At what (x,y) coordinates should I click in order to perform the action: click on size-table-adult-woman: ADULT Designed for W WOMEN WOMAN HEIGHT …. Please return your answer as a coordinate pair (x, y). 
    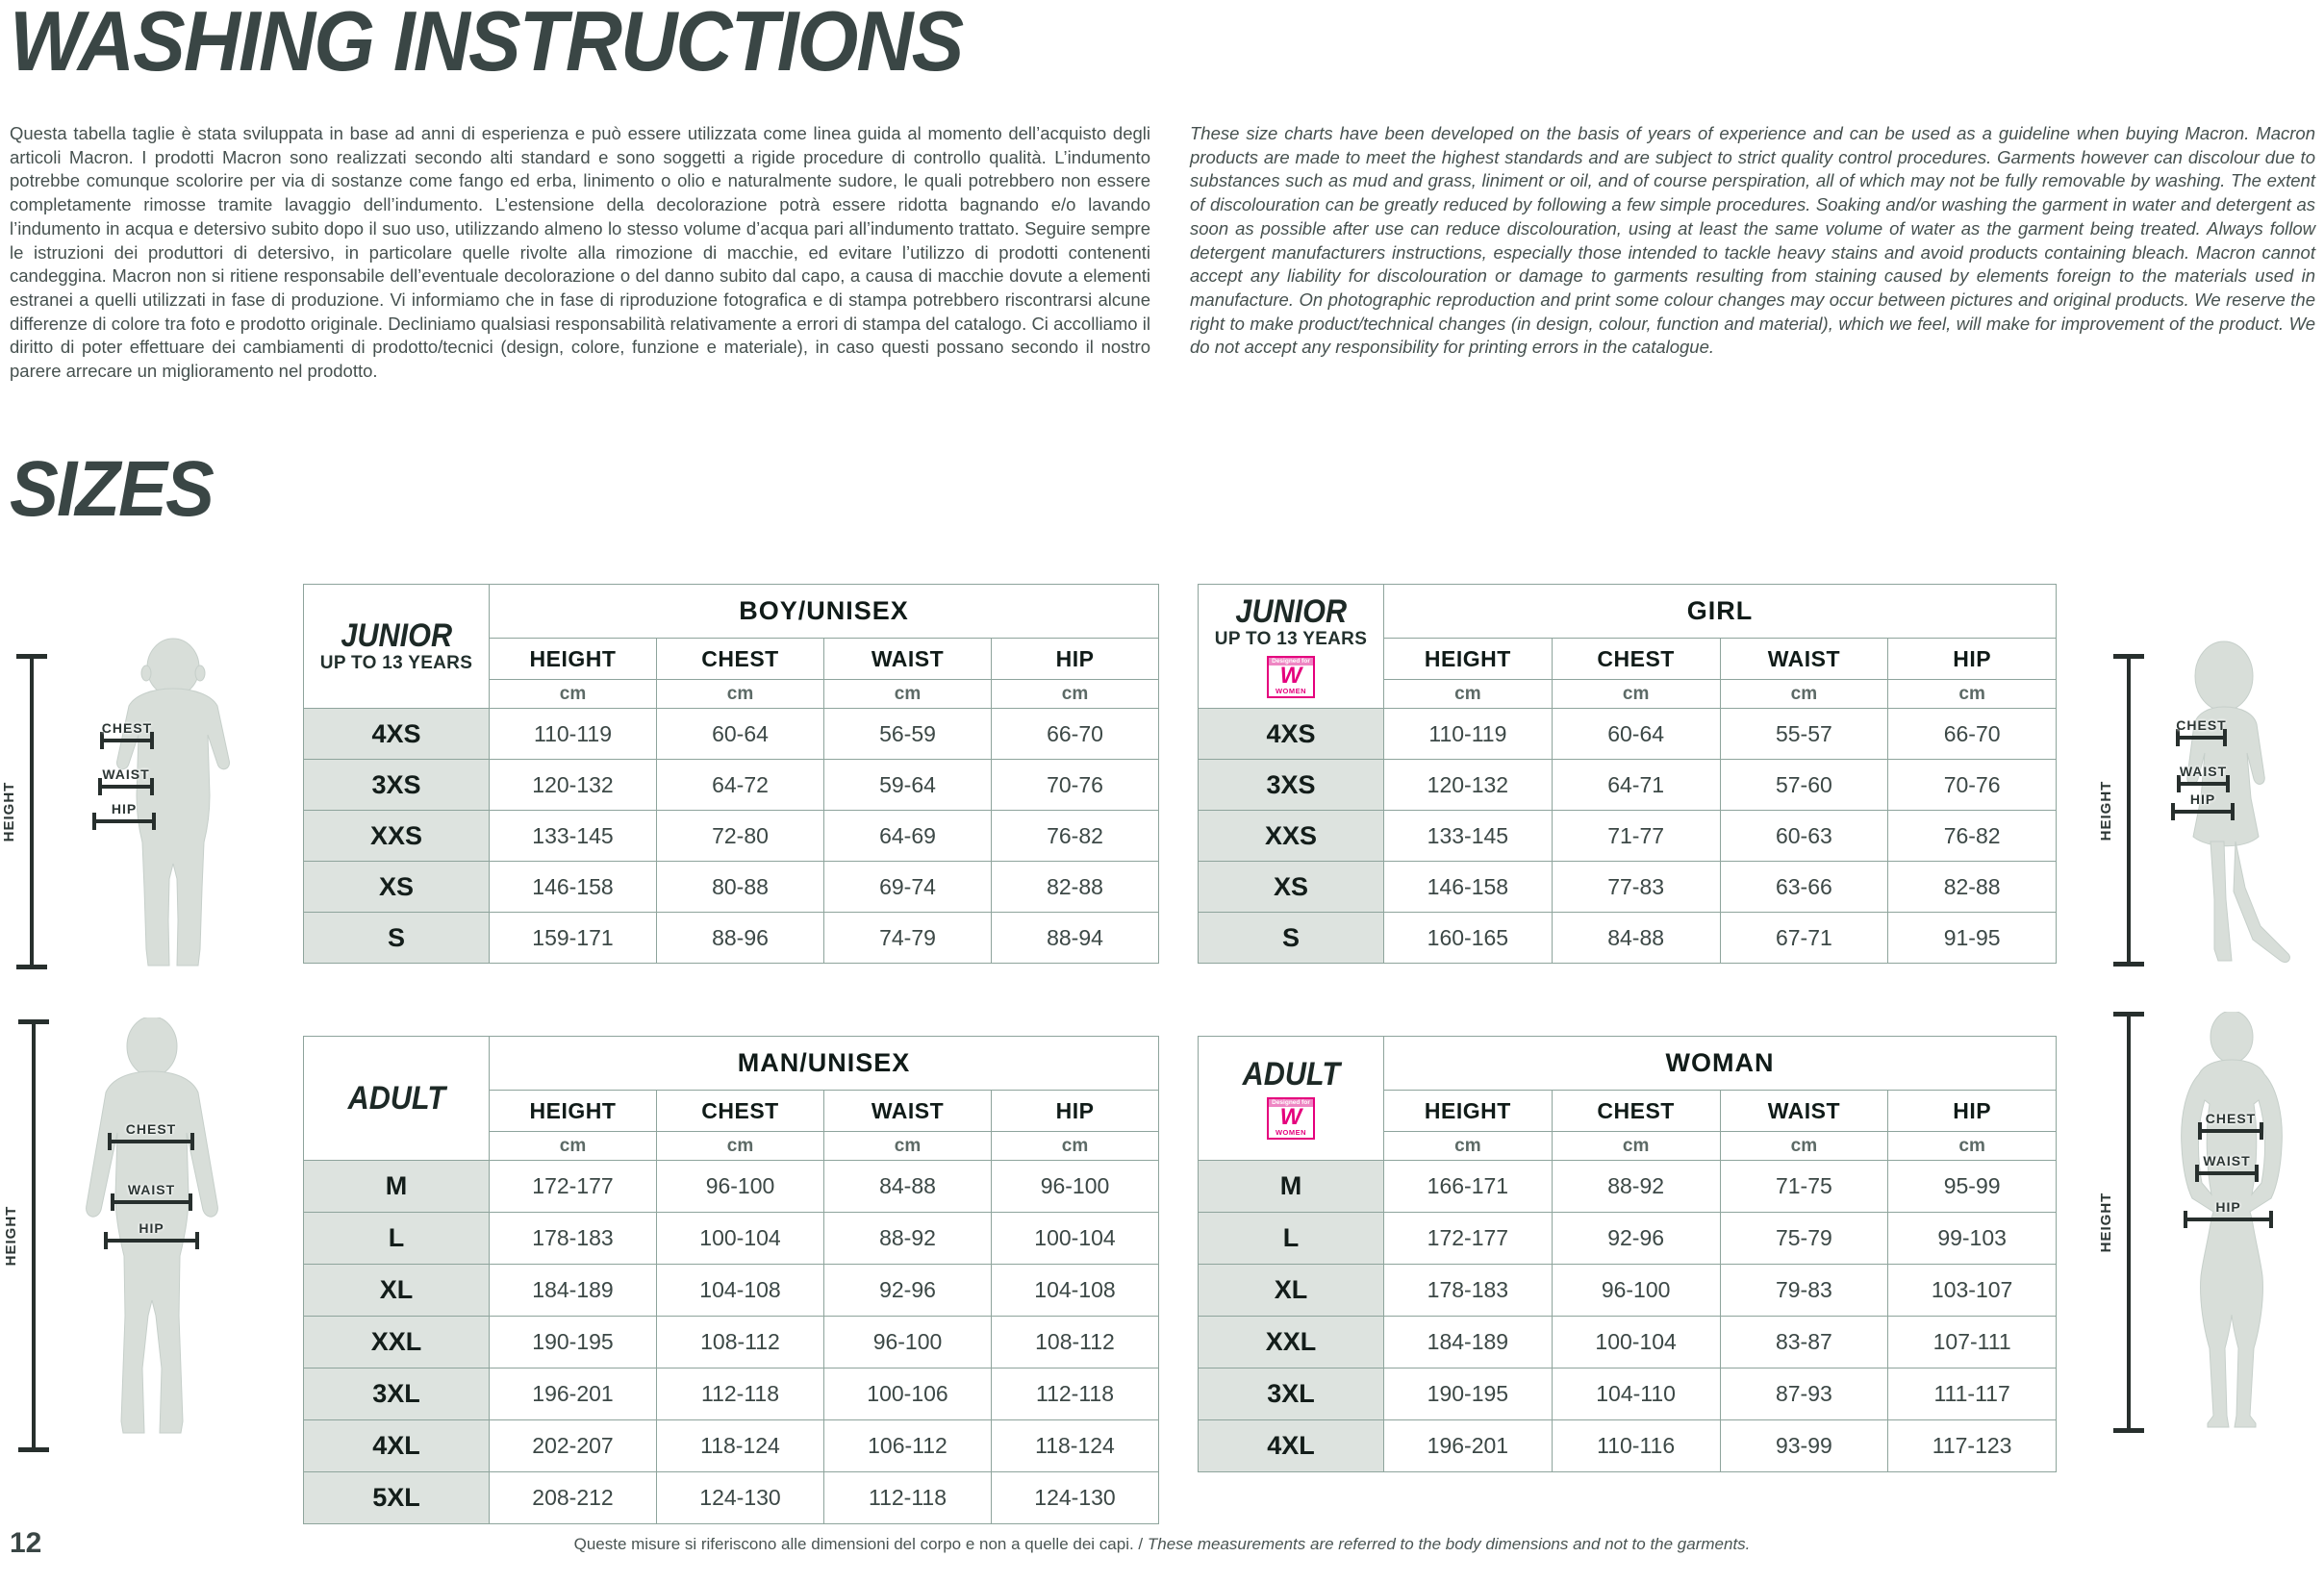
    Looking at the image, I should click on (1627, 1254).